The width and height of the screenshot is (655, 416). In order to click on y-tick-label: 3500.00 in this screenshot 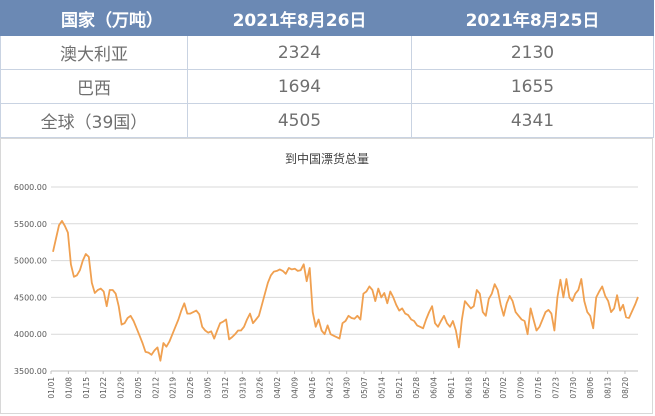, I will do `click(30, 371)`.